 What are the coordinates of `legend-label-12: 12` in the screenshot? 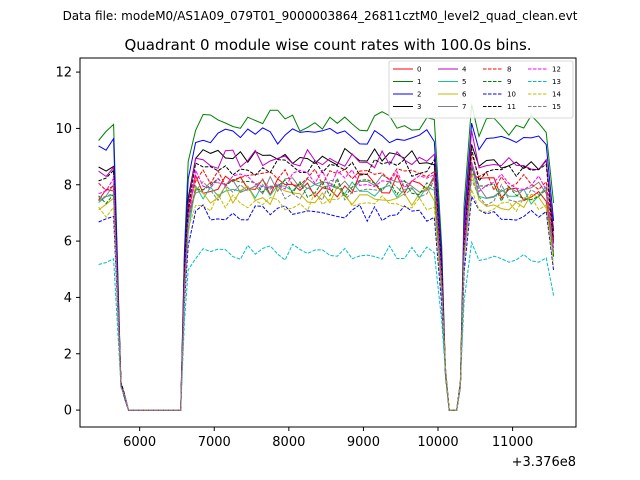 It's located at (556, 70).